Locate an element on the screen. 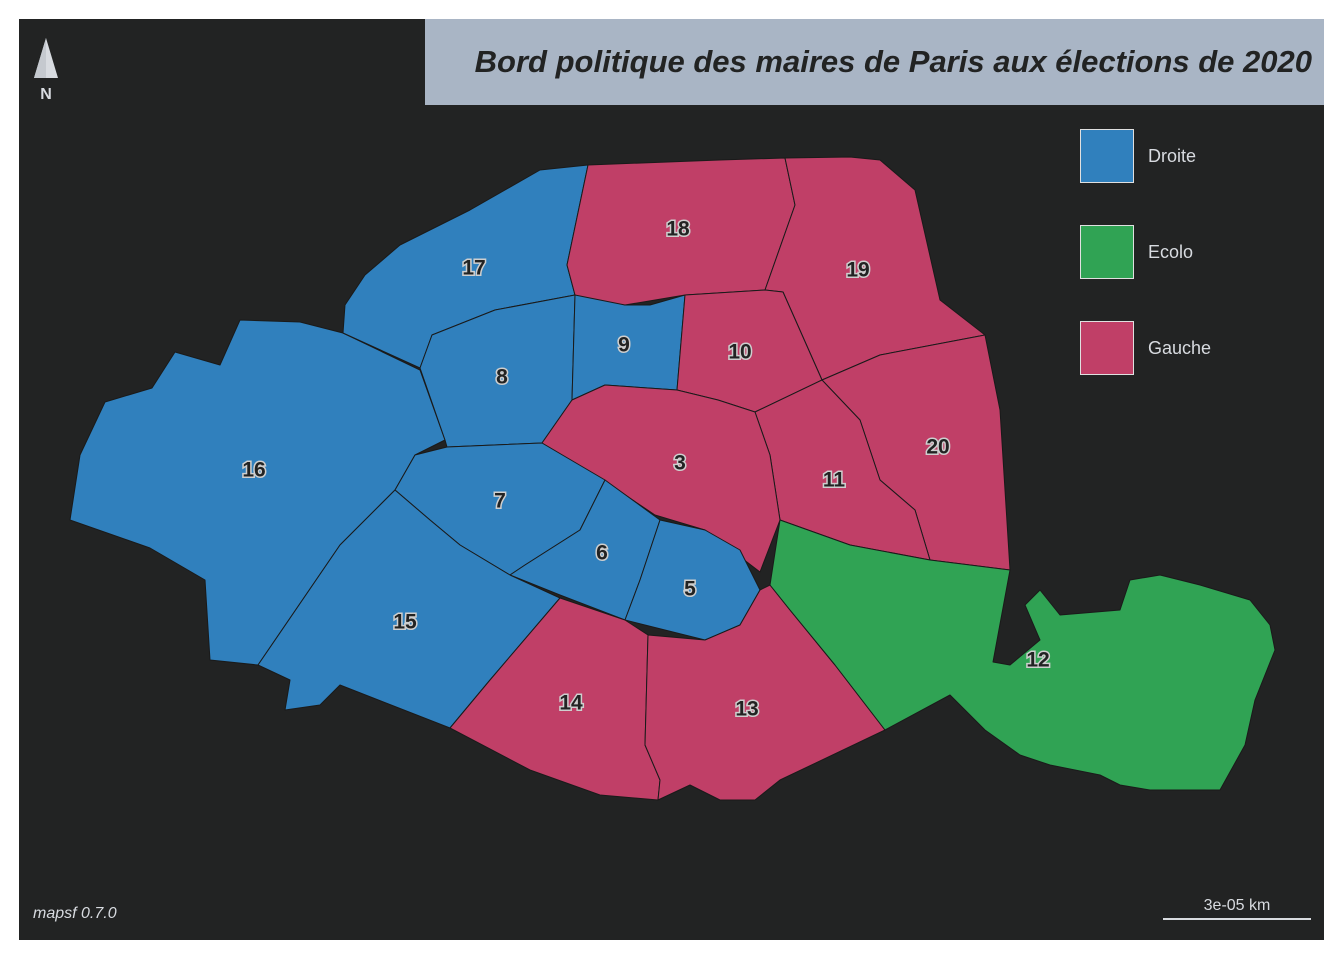 The width and height of the screenshot is (1344, 960). north-arrow-label: N is located at coordinates (46, 94).